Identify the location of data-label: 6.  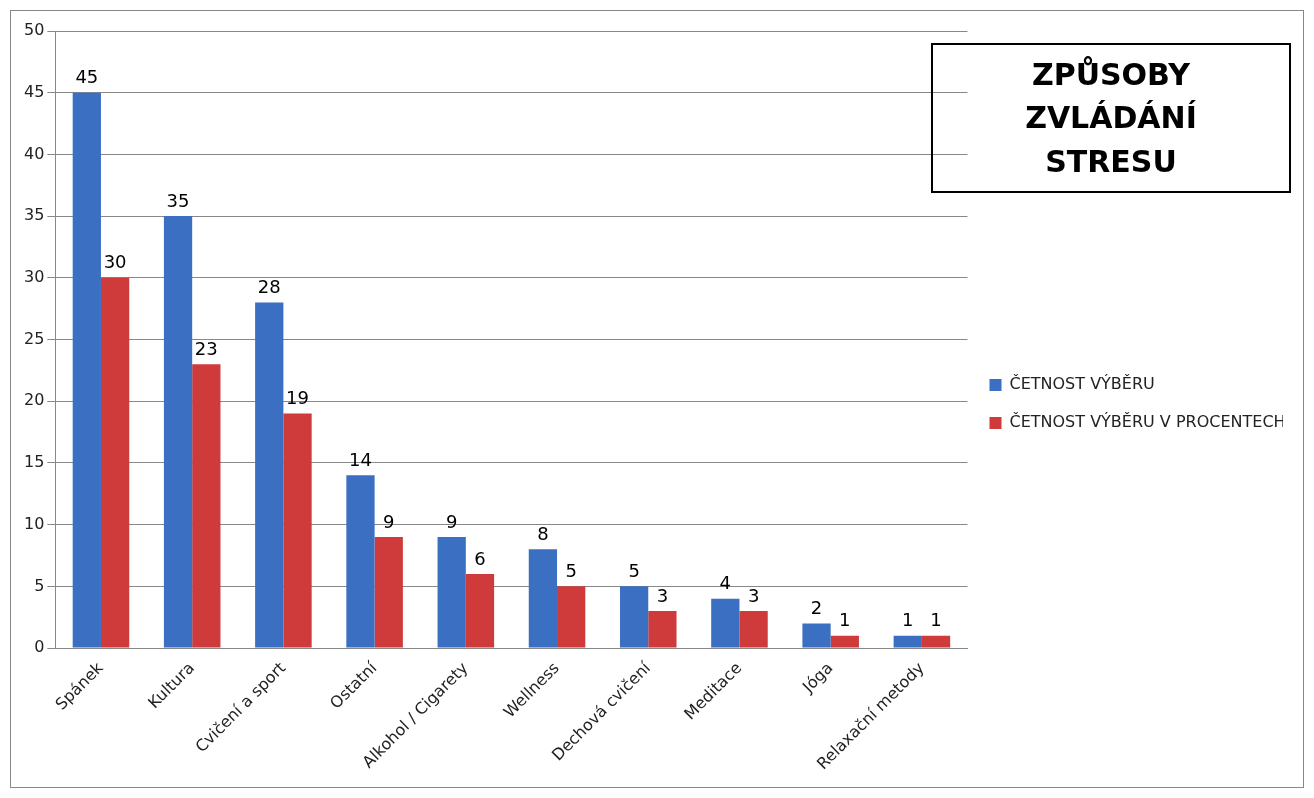
(480, 558).